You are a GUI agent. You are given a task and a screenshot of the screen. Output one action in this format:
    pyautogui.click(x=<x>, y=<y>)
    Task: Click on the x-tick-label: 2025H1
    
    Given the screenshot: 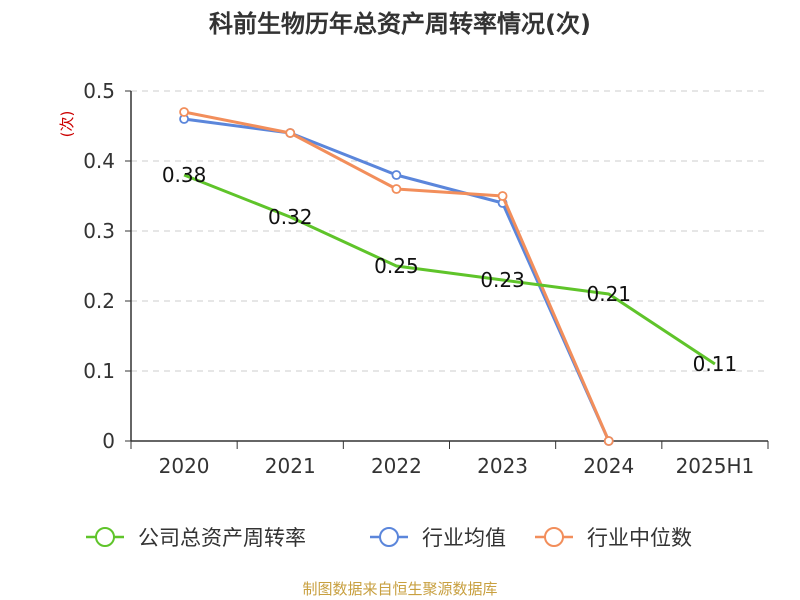 What is the action you would take?
    pyautogui.click(x=715, y=466)
    